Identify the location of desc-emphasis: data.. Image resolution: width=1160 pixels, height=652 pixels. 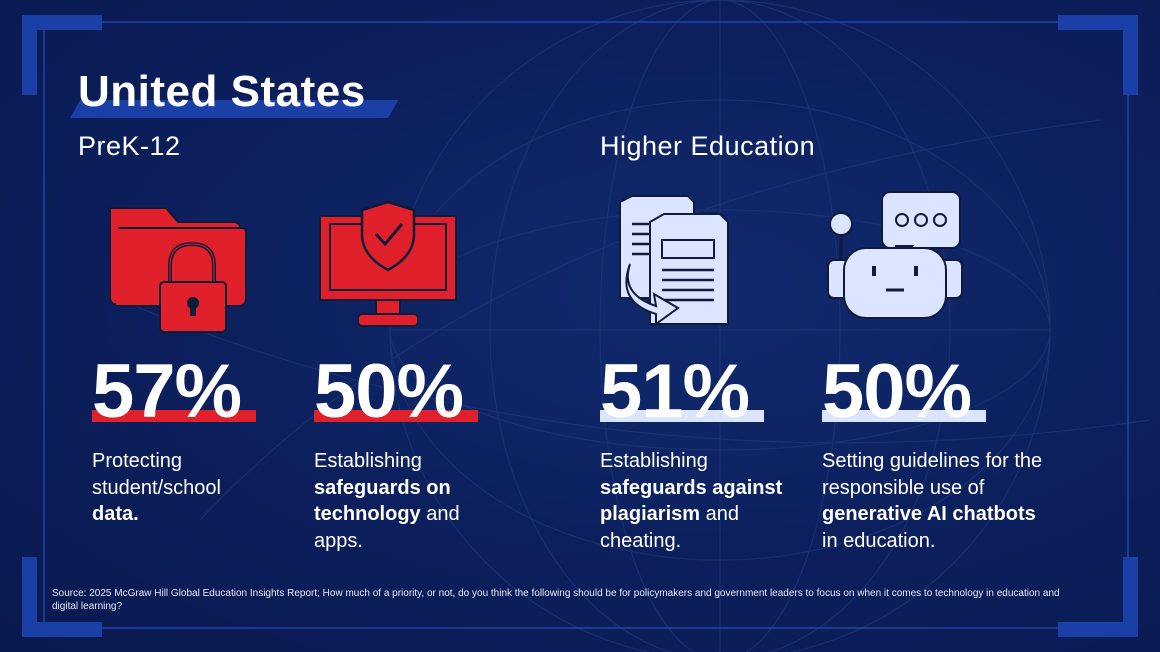
(115, 514).